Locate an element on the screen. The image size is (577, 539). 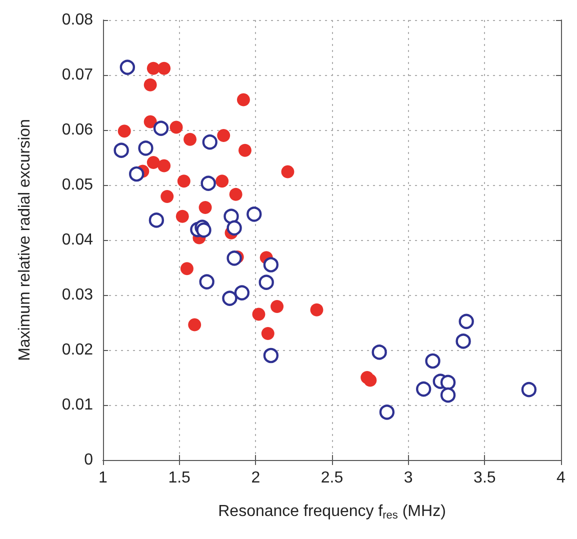
x-tick-label: 1 is located at coordinates (103, 478).